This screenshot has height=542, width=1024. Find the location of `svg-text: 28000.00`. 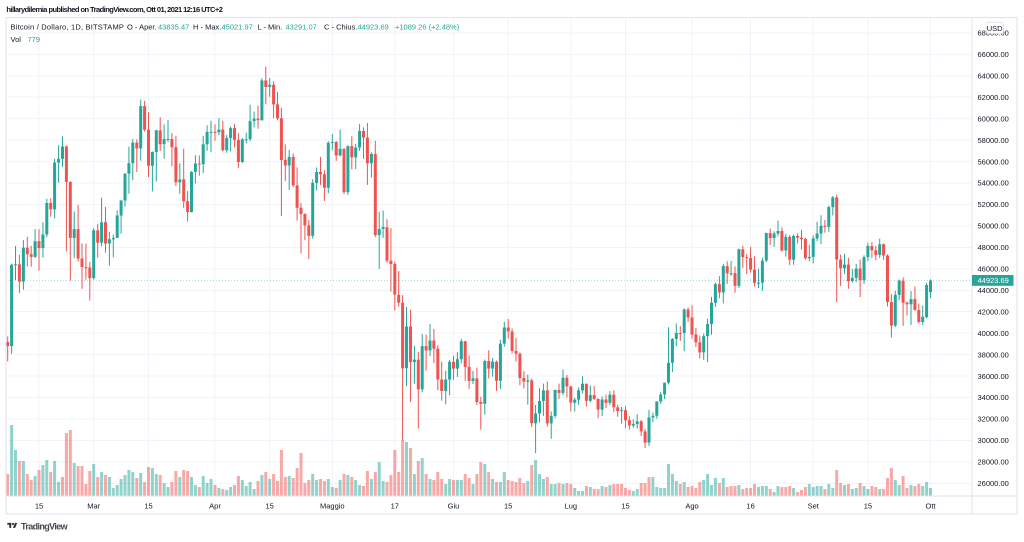

svg-text: 28000.00 is located at coordinates (993, 462).